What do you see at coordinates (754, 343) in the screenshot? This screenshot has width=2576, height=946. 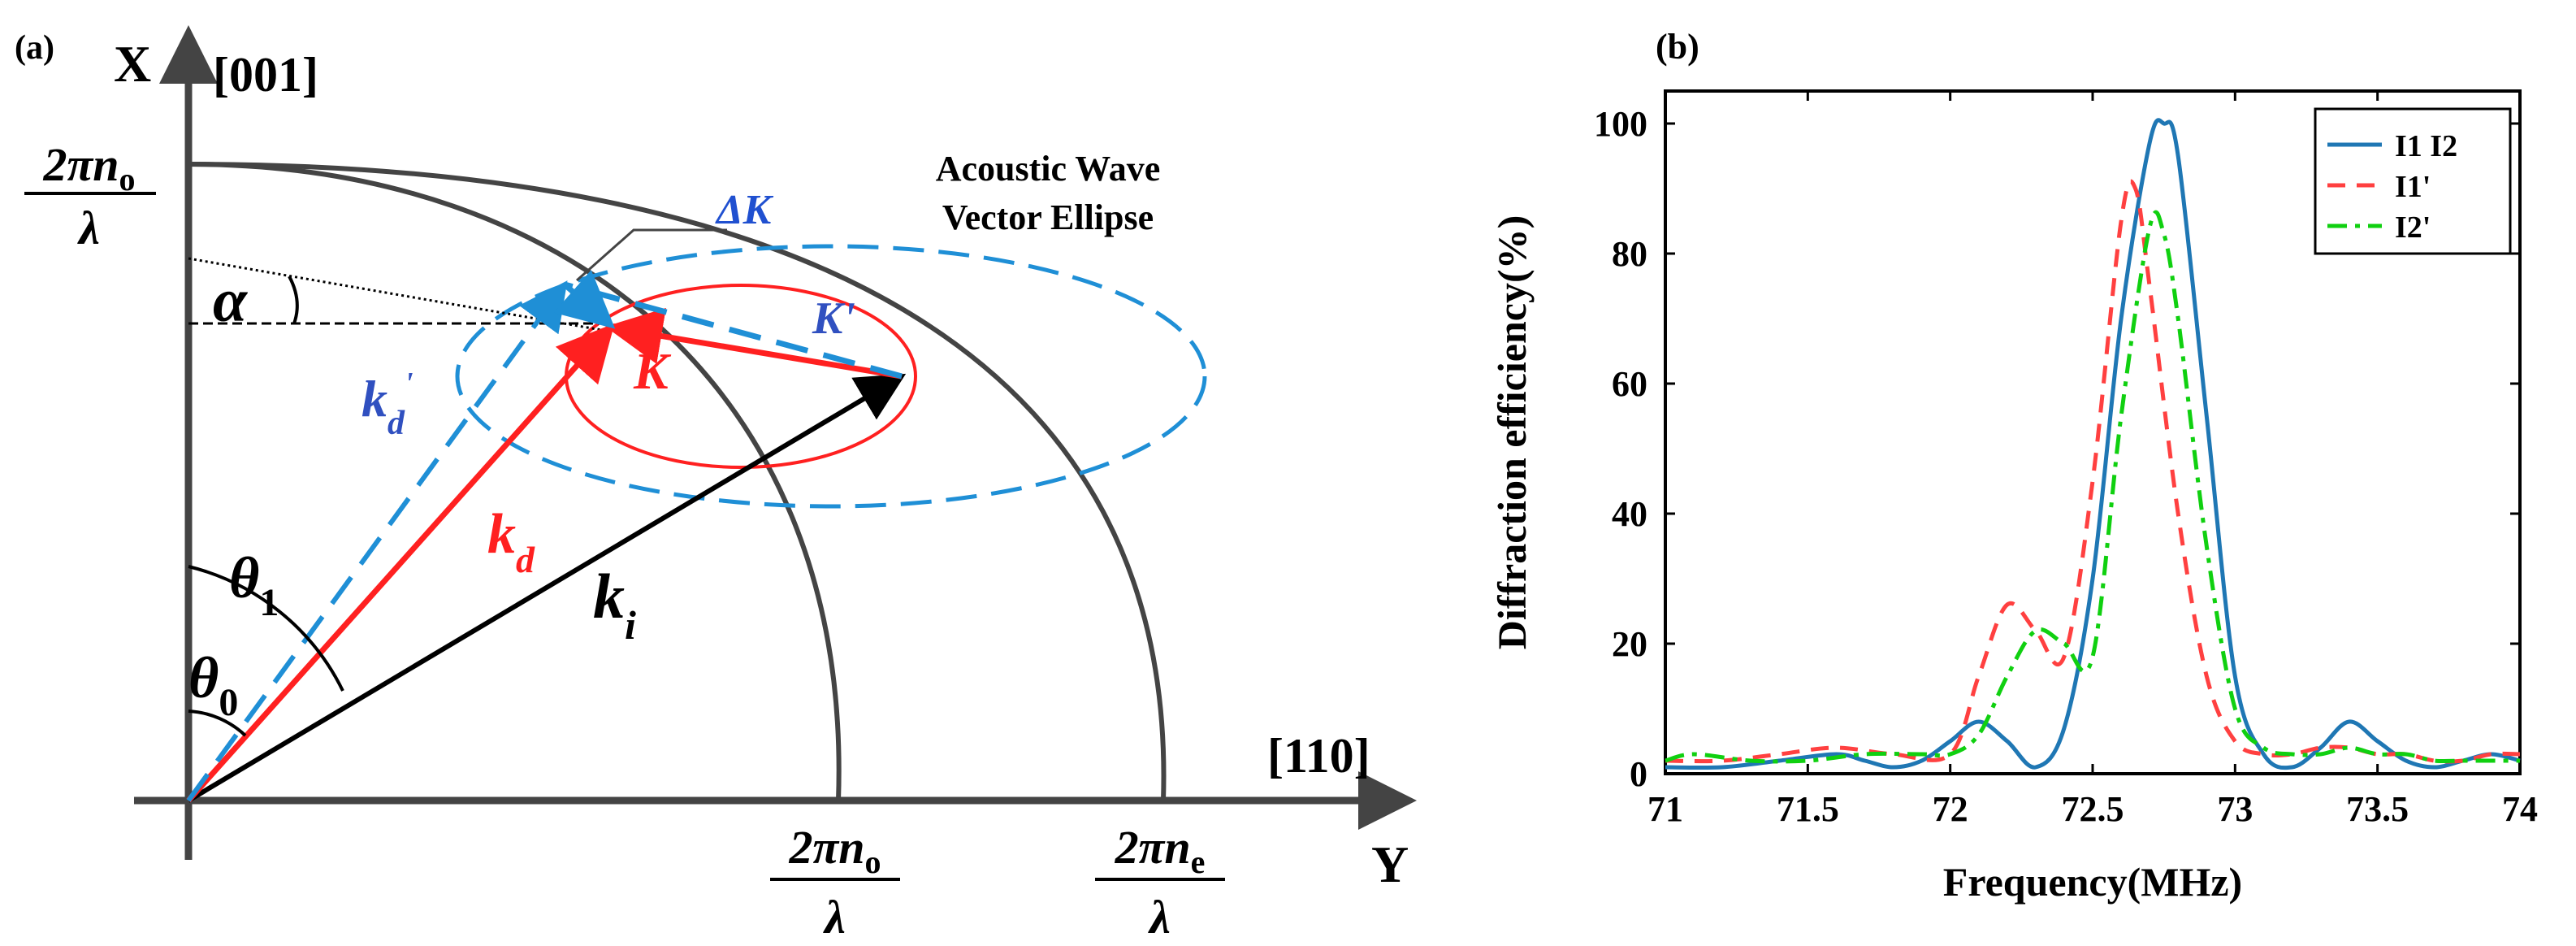 I see `K-vector` at bounding box center [754, 343].